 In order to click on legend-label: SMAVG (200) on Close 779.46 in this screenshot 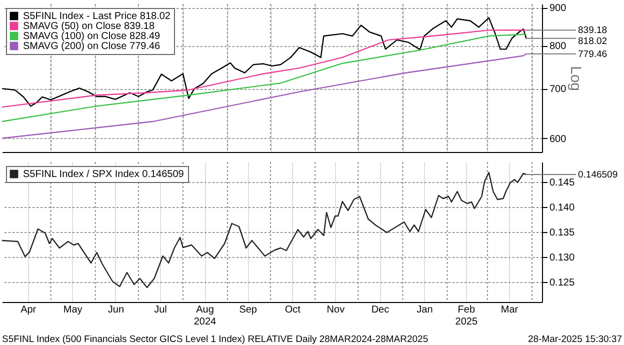, I will do `click(92, 46)`.